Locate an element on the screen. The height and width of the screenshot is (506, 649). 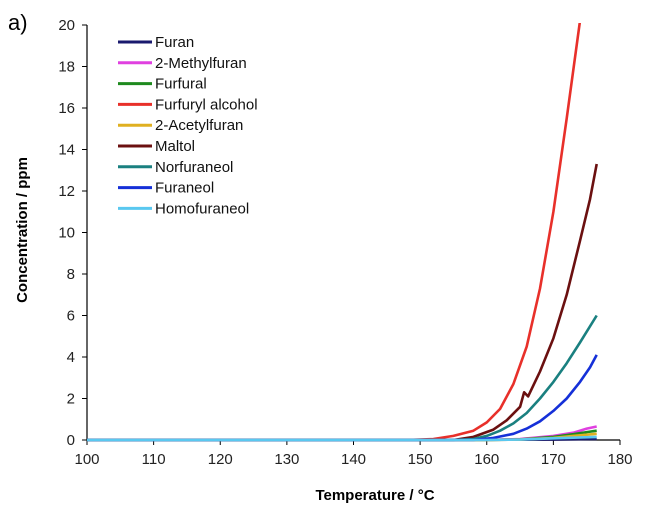
y-tick-label: 14 is located at coordinates (66, 150).